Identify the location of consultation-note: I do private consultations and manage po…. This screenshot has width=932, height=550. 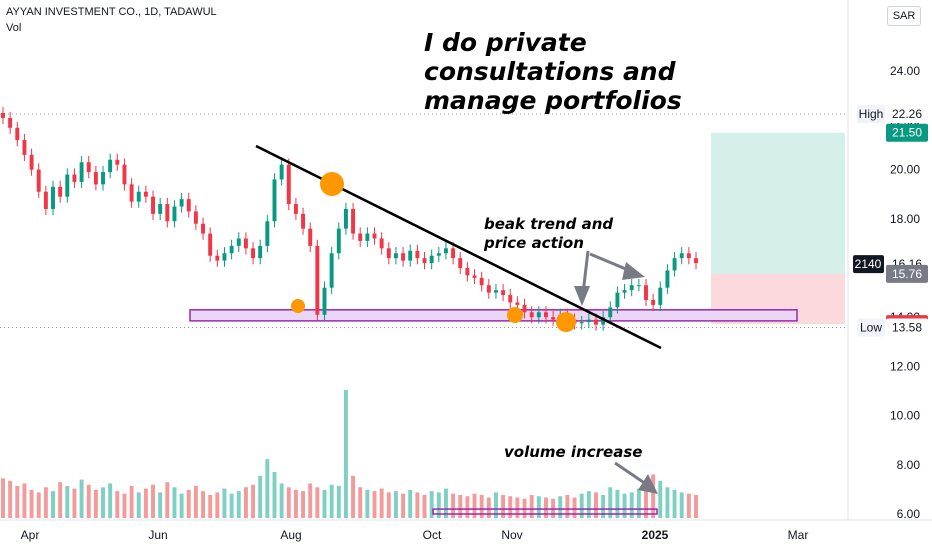
(553, 71).